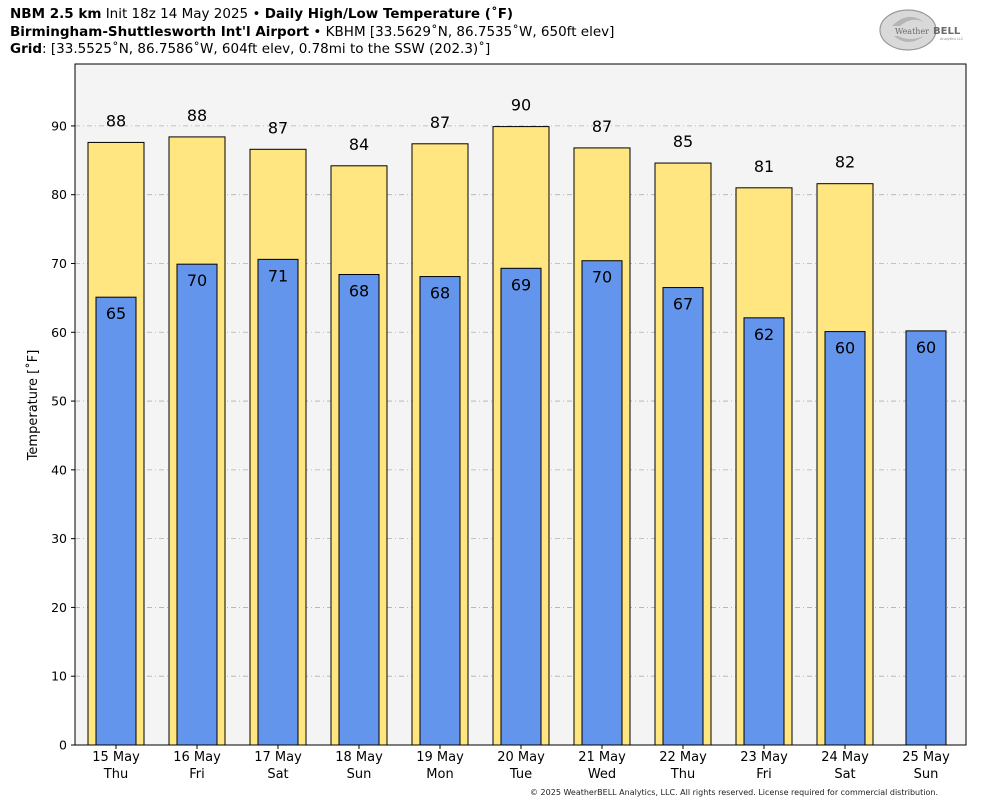 The width and height of the screenshot is (984, 808). Describe the element at coordinates (926, 757) in the screenshot. I see `x-tick-date: 25 May` at that location.